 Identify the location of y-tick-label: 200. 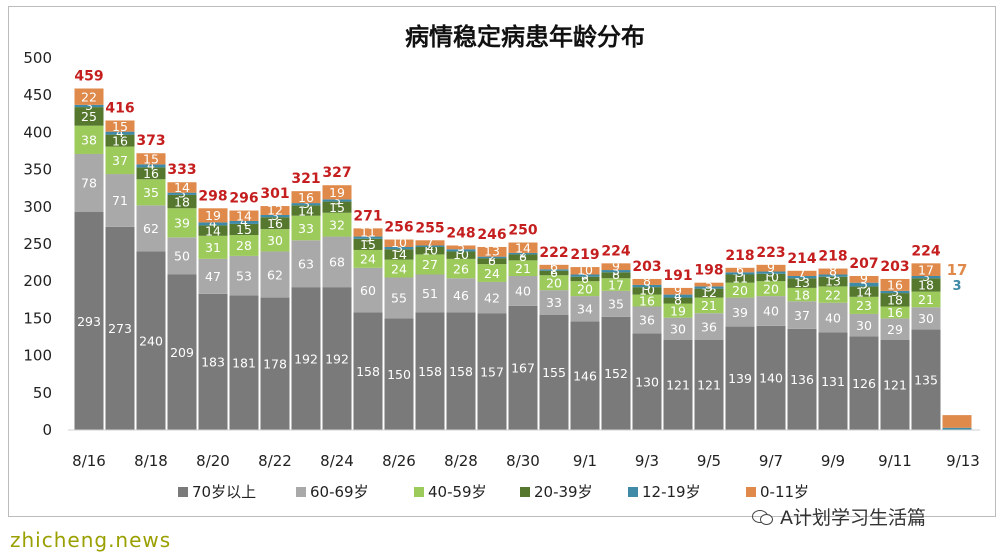
(37, 281).